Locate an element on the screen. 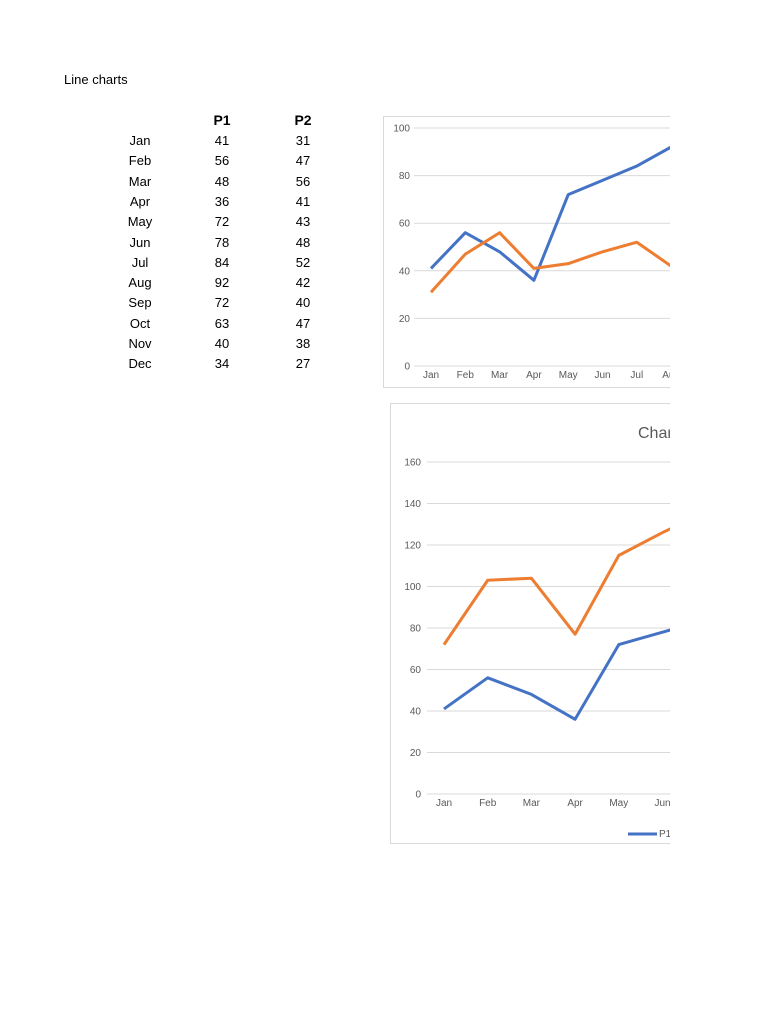 The width and height of the screenshot is (768, 1024). table-cell-p1: 63 is located at coordinates (222, 323).